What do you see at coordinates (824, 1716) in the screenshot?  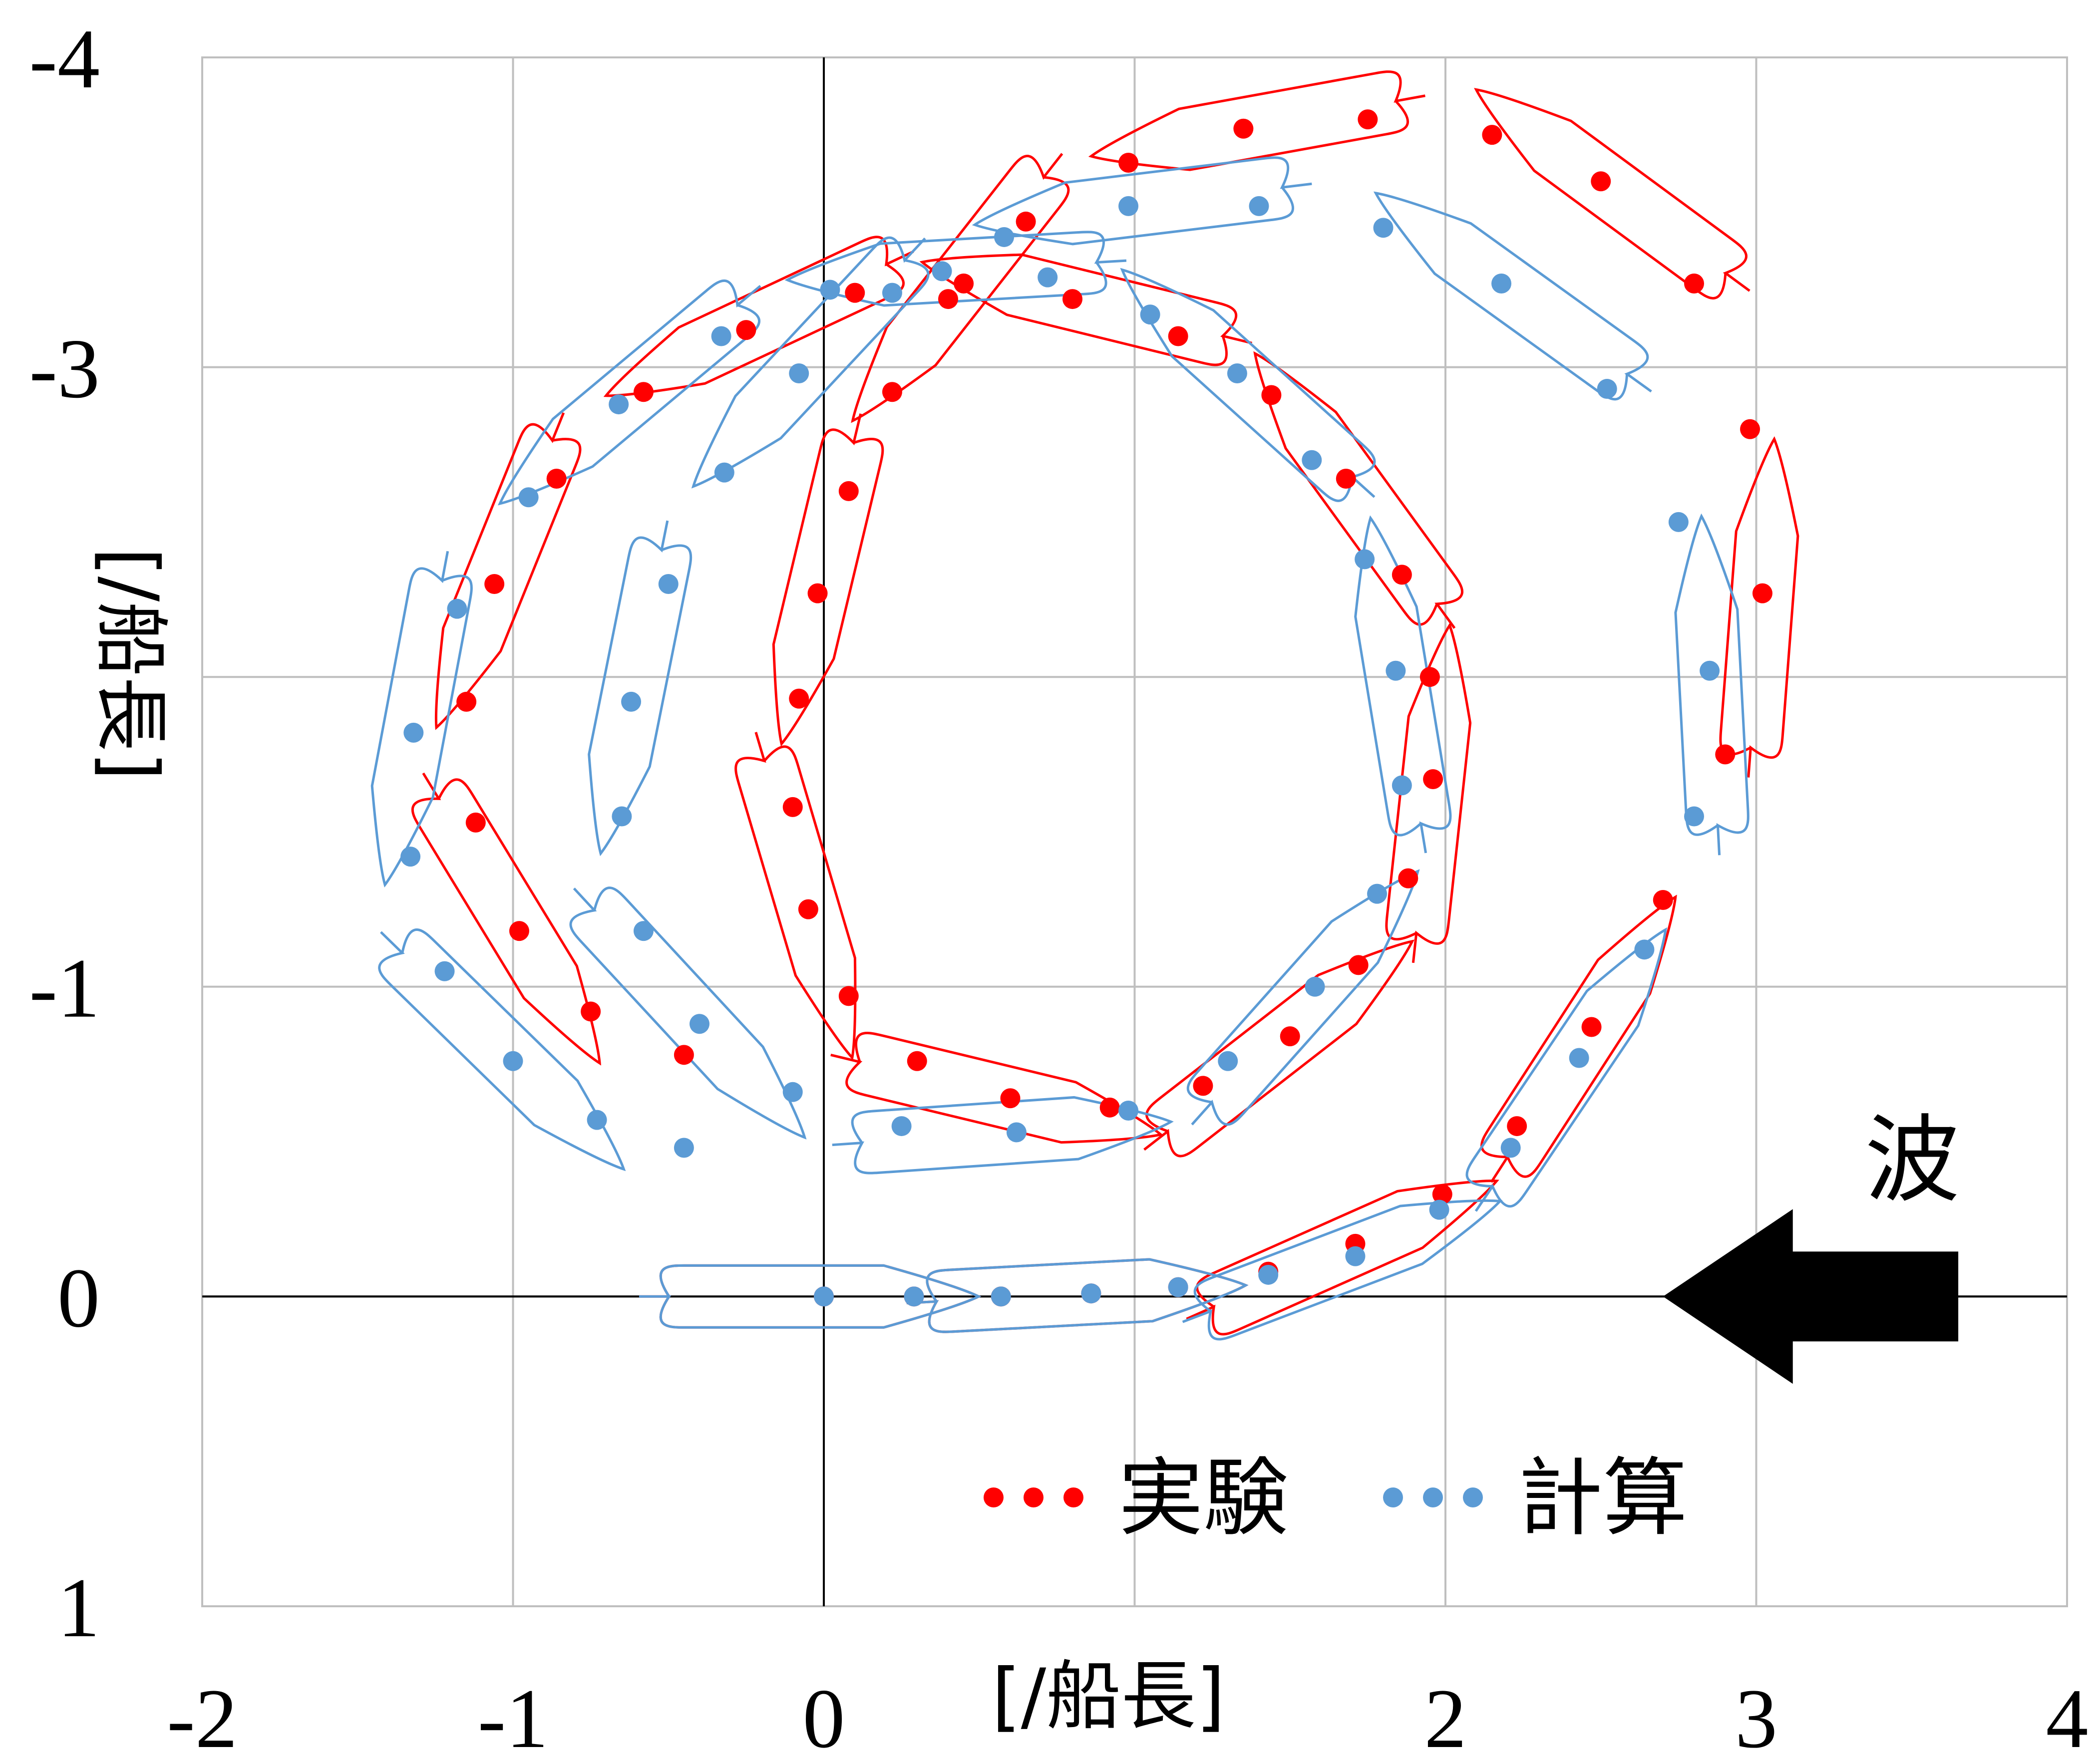 I see `x-tick-label: 0` at bounding box center [824, 1716].